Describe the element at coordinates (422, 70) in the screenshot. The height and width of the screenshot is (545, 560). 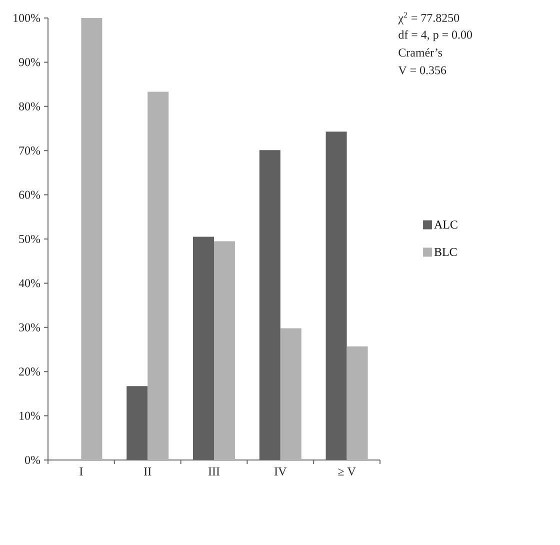
I see `text: V = 0.356` at that location.